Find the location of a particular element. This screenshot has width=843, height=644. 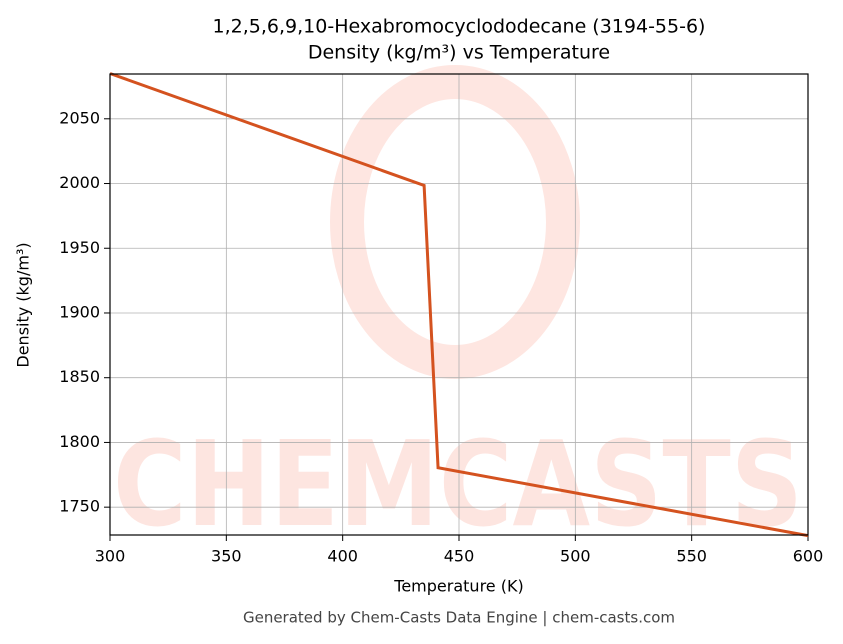

y-tick-label: 2000 is located at coordinates (79, 182).